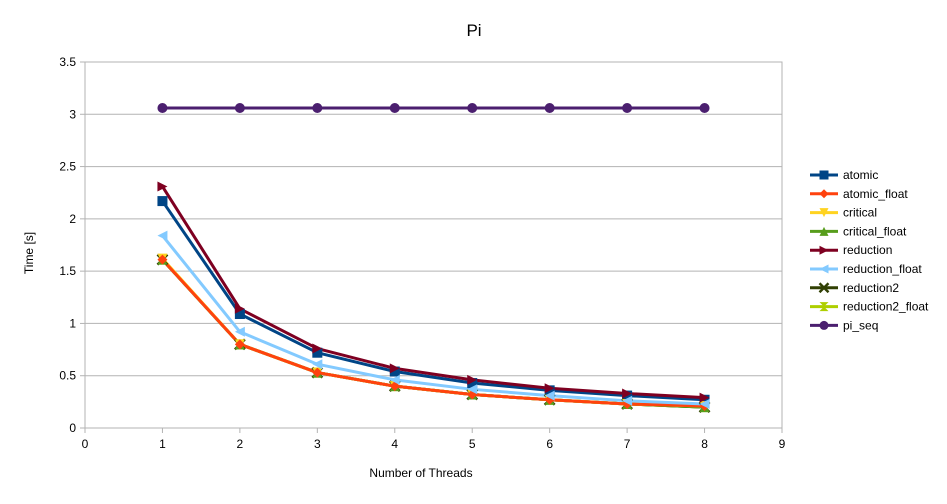  I want to click on legend-item-pi-seq: pi_seq, so click(844, 325).